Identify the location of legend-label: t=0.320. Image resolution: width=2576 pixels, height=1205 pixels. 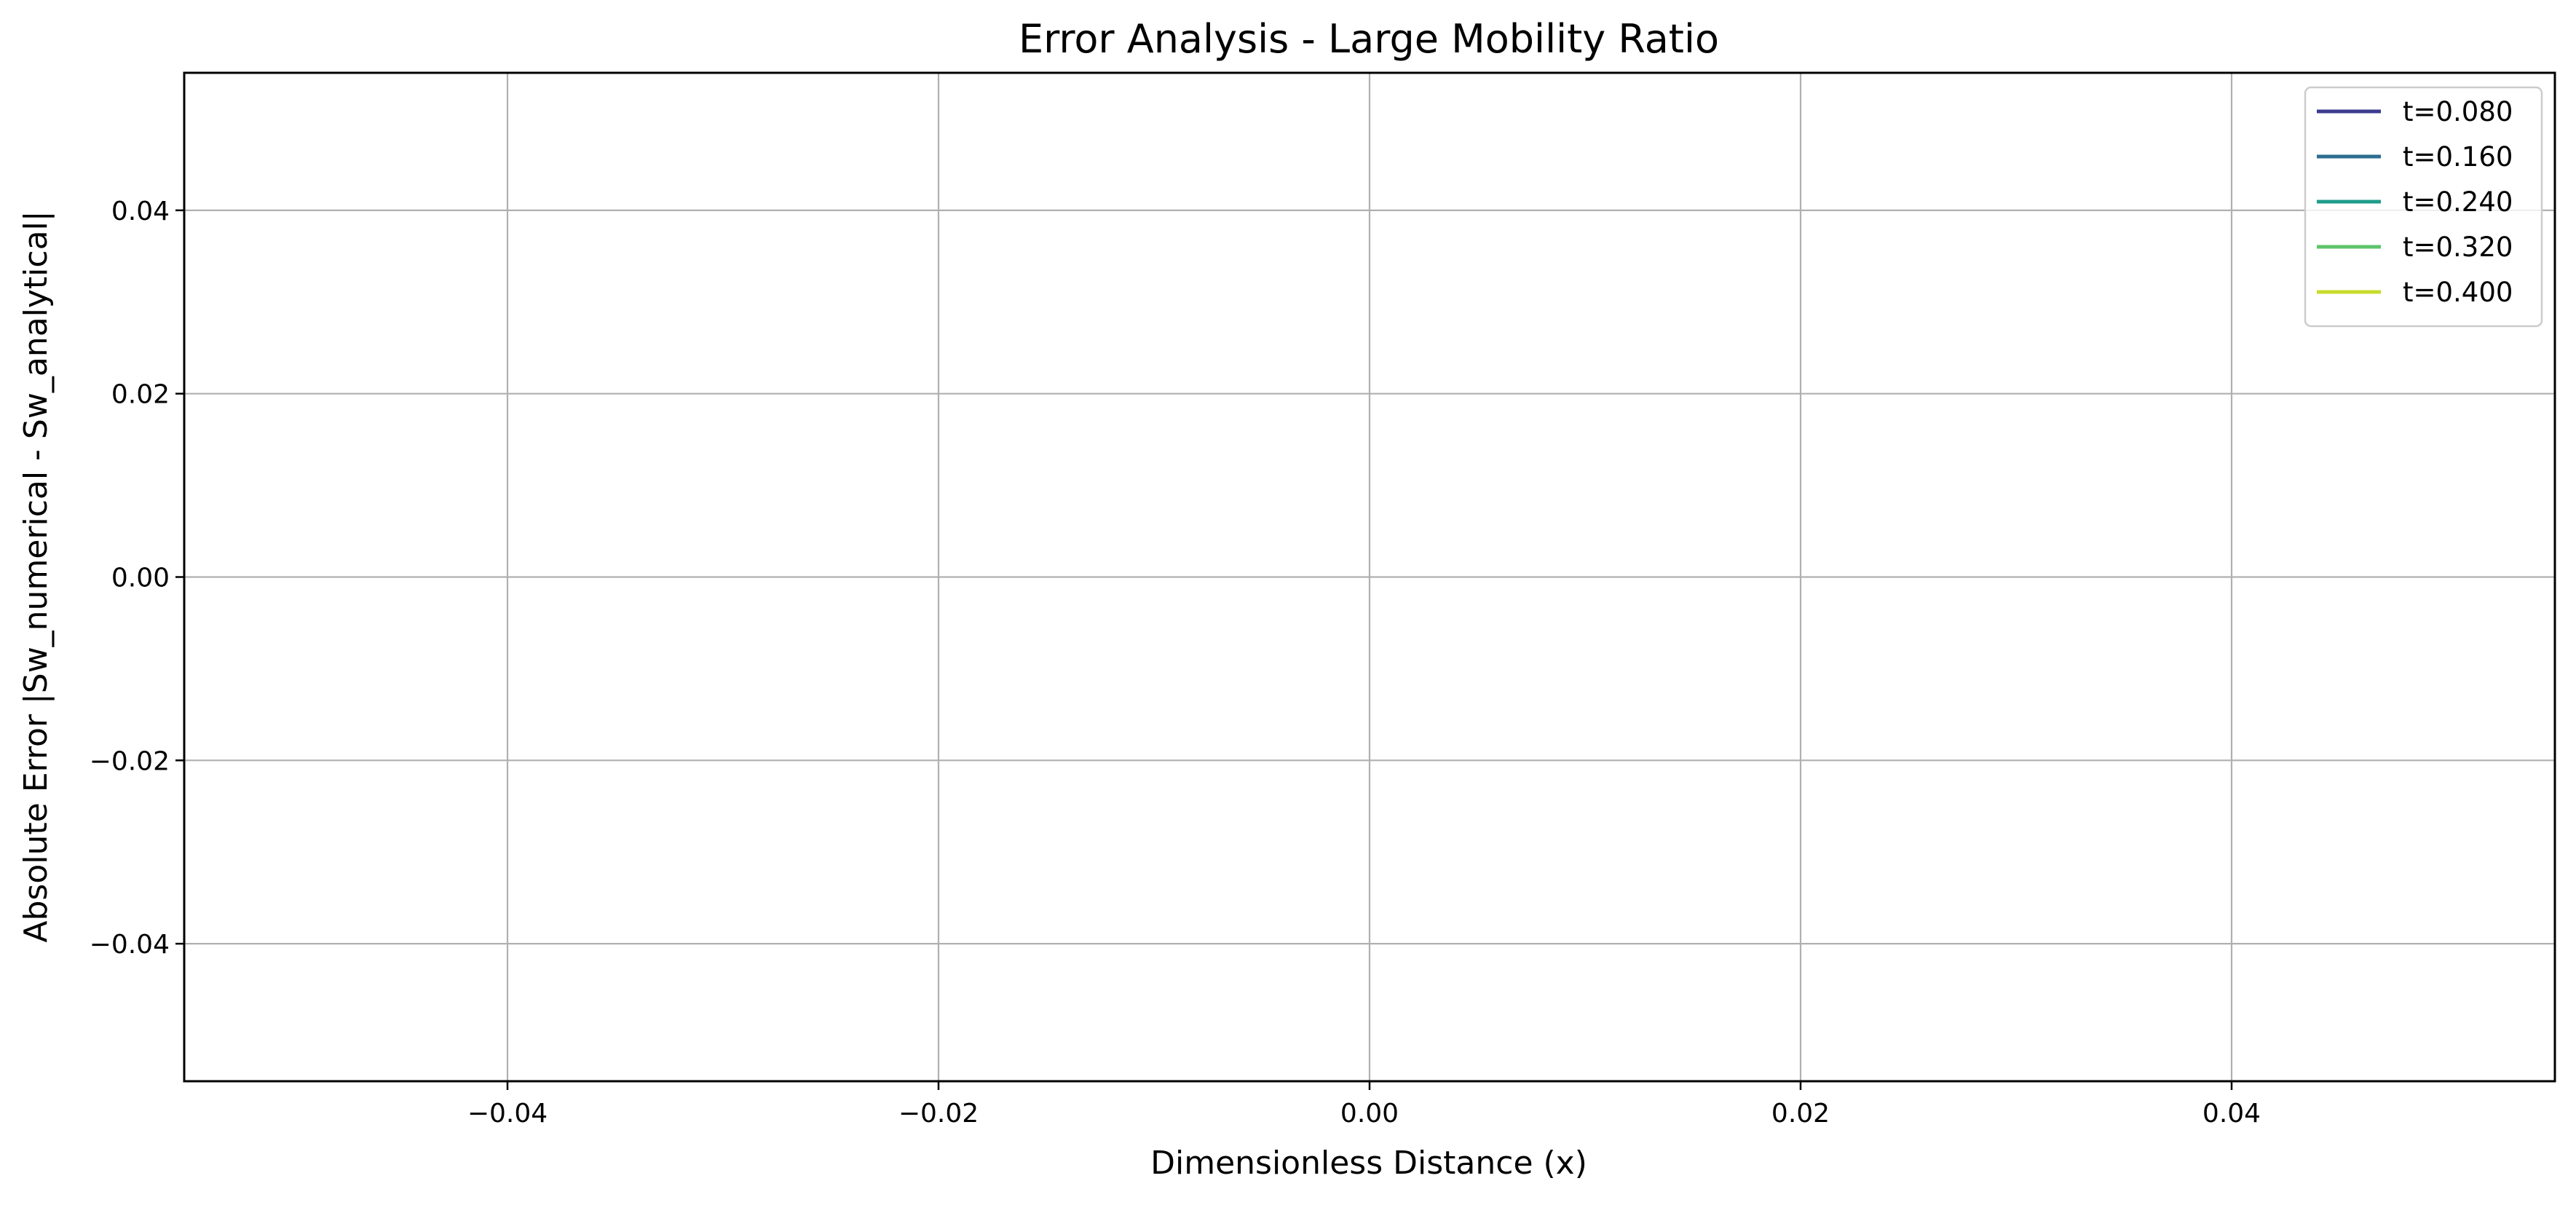
(2458, 248).